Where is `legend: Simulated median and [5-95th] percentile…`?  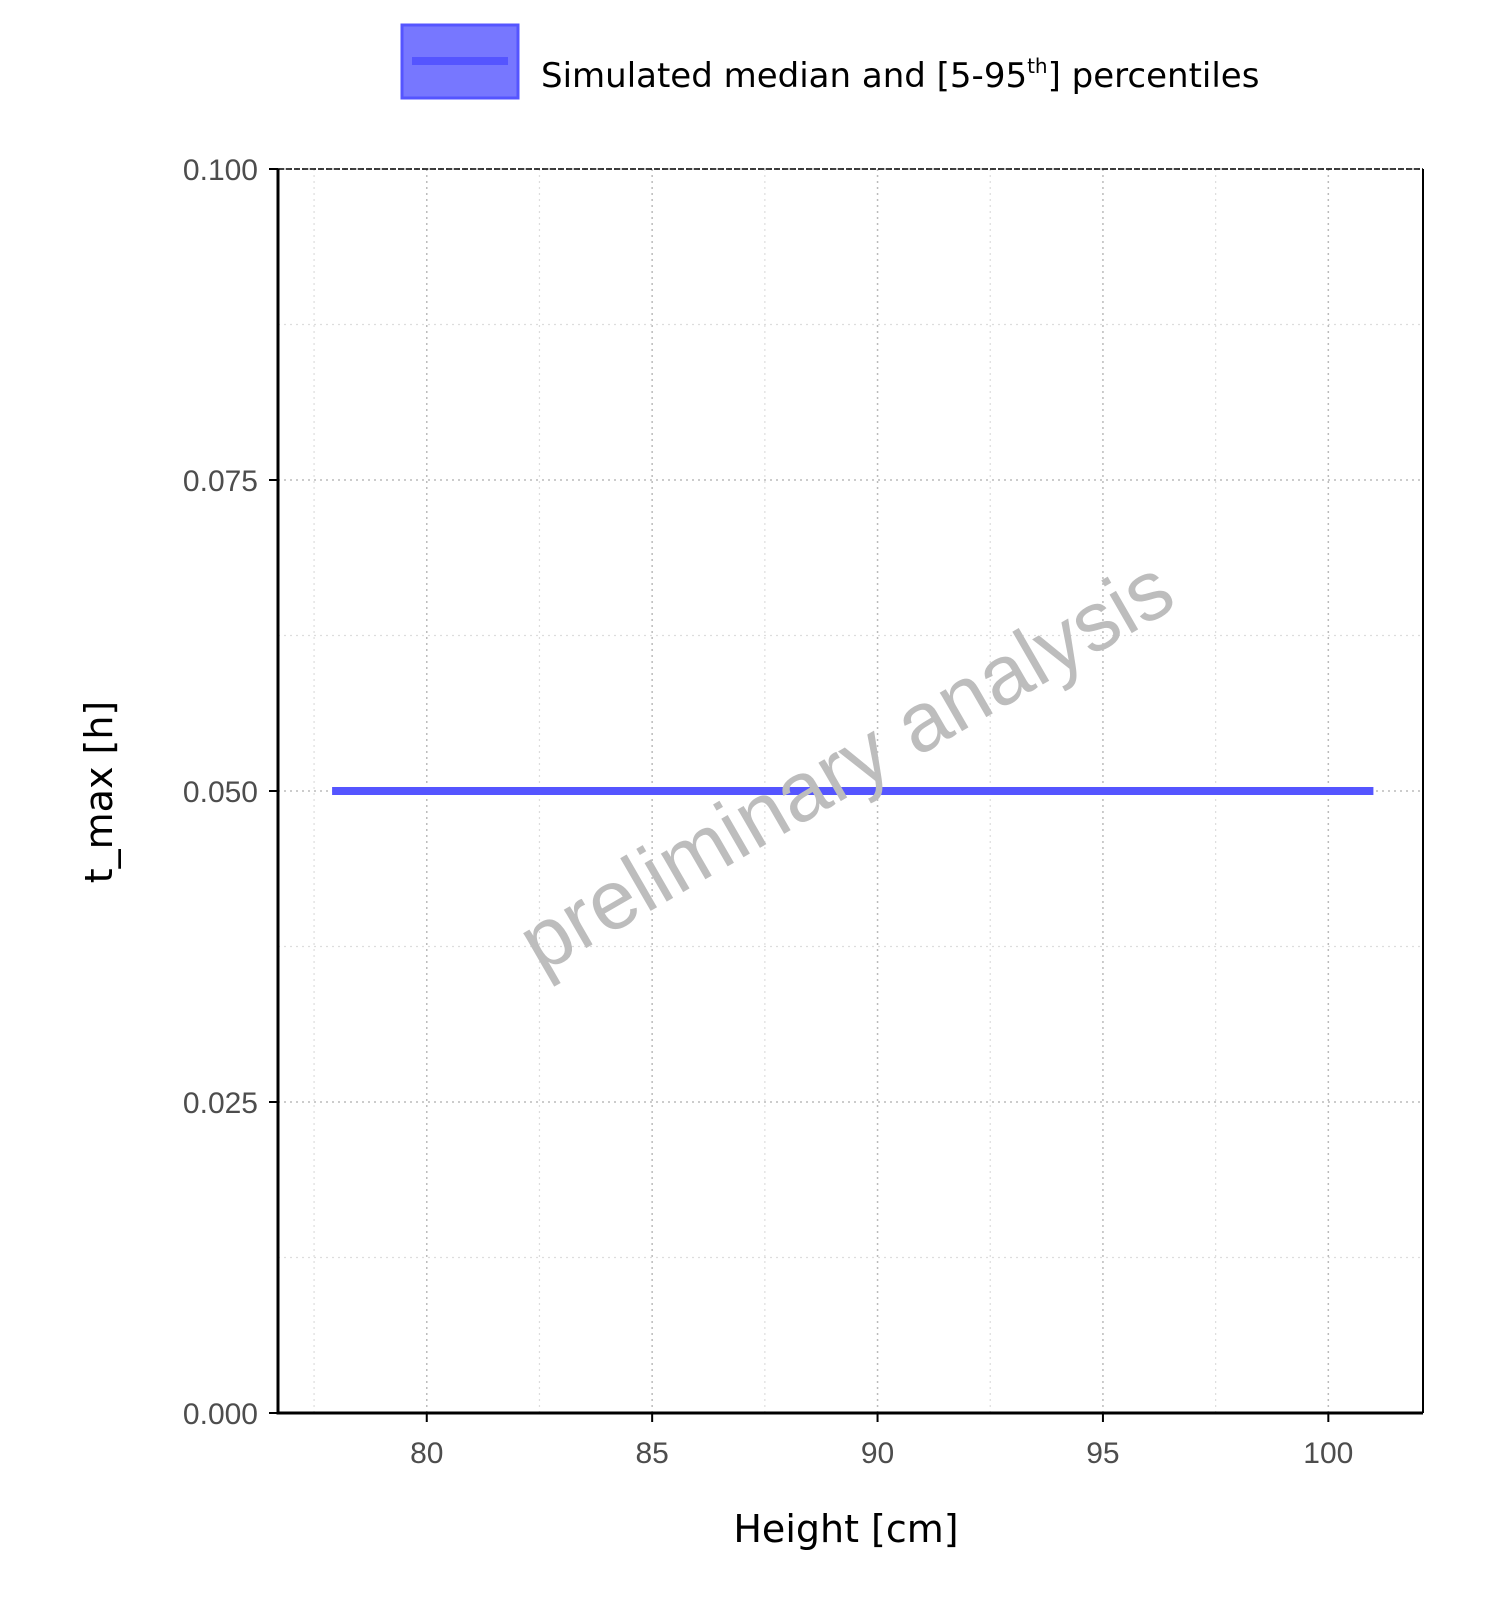 legend: Simulated median and [5-95th] percentile… is located at coordinates (829, 61).